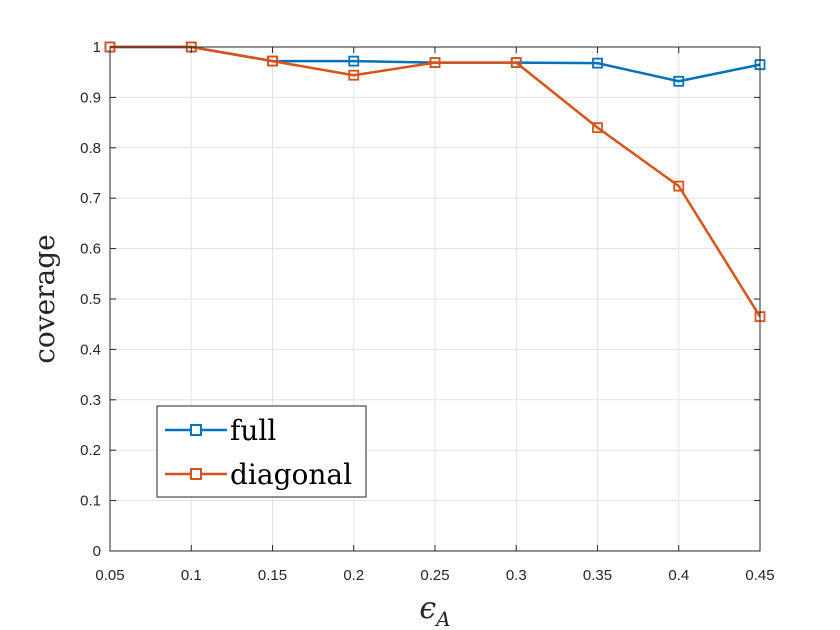  Describe the element at coordinates (434, 575) in the screenshot. I see `x-tick-label: 0.25` at that location.